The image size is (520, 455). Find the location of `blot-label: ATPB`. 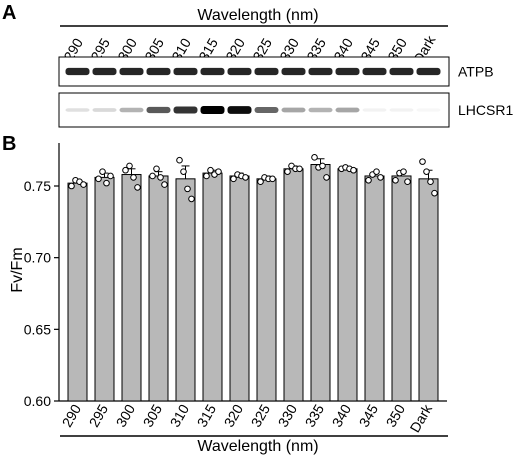

blot-label: ATPB is located at coordinates (476, 72).